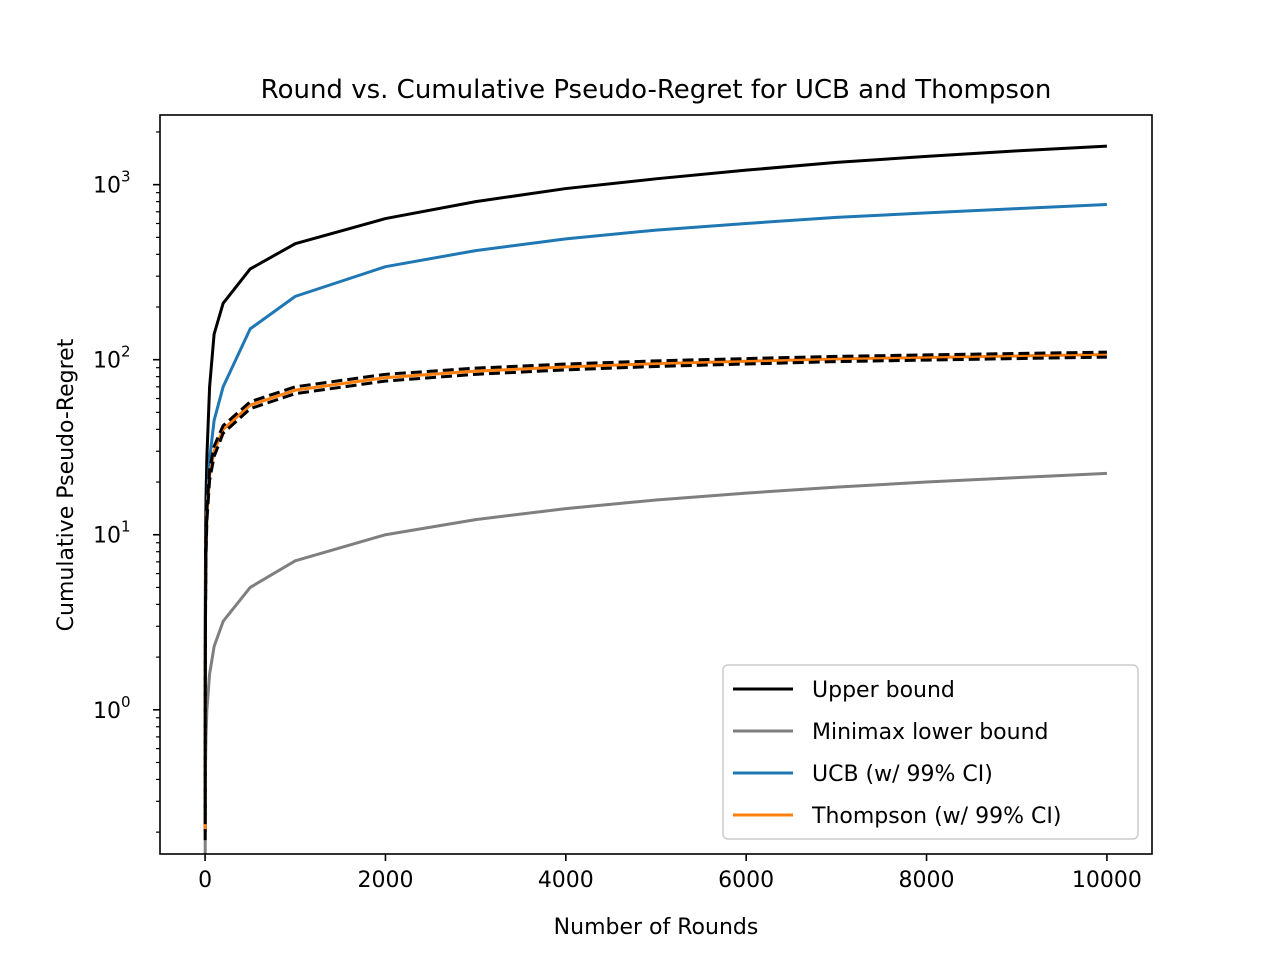 This screenshot has height=960, width=1280. Describe the element at coordinates (112, 533) in the screenshot. I see `y-tick-label: 10¹` at that location.